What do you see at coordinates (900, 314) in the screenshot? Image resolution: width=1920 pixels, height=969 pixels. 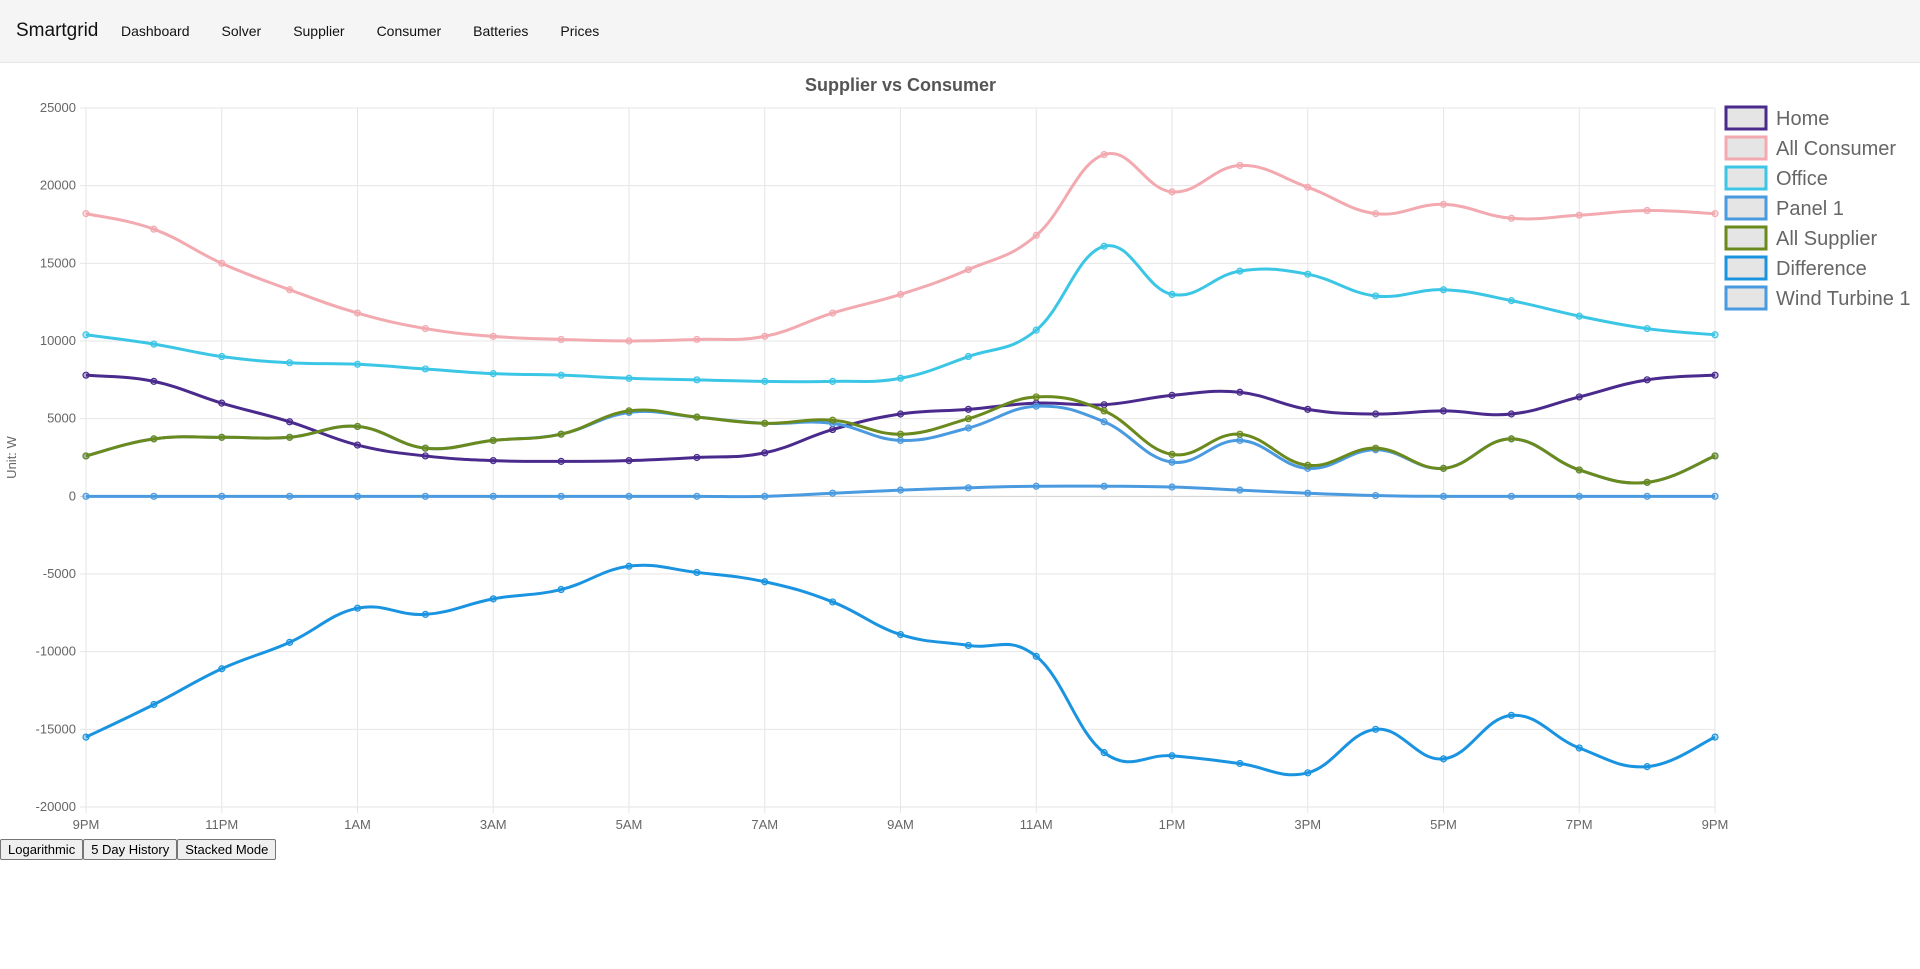 I see `series-line-office` at bounding box center [900, 314].